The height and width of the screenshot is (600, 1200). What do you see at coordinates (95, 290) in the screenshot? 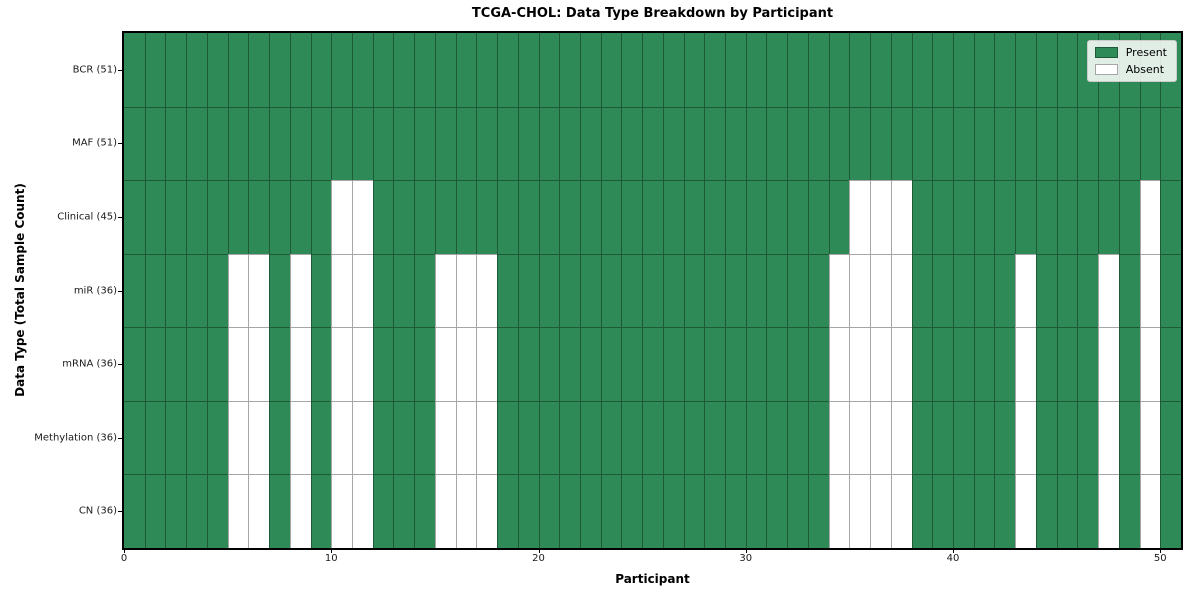
I see `y-tick-label: miR (36)` at bounding box center [95, 290].